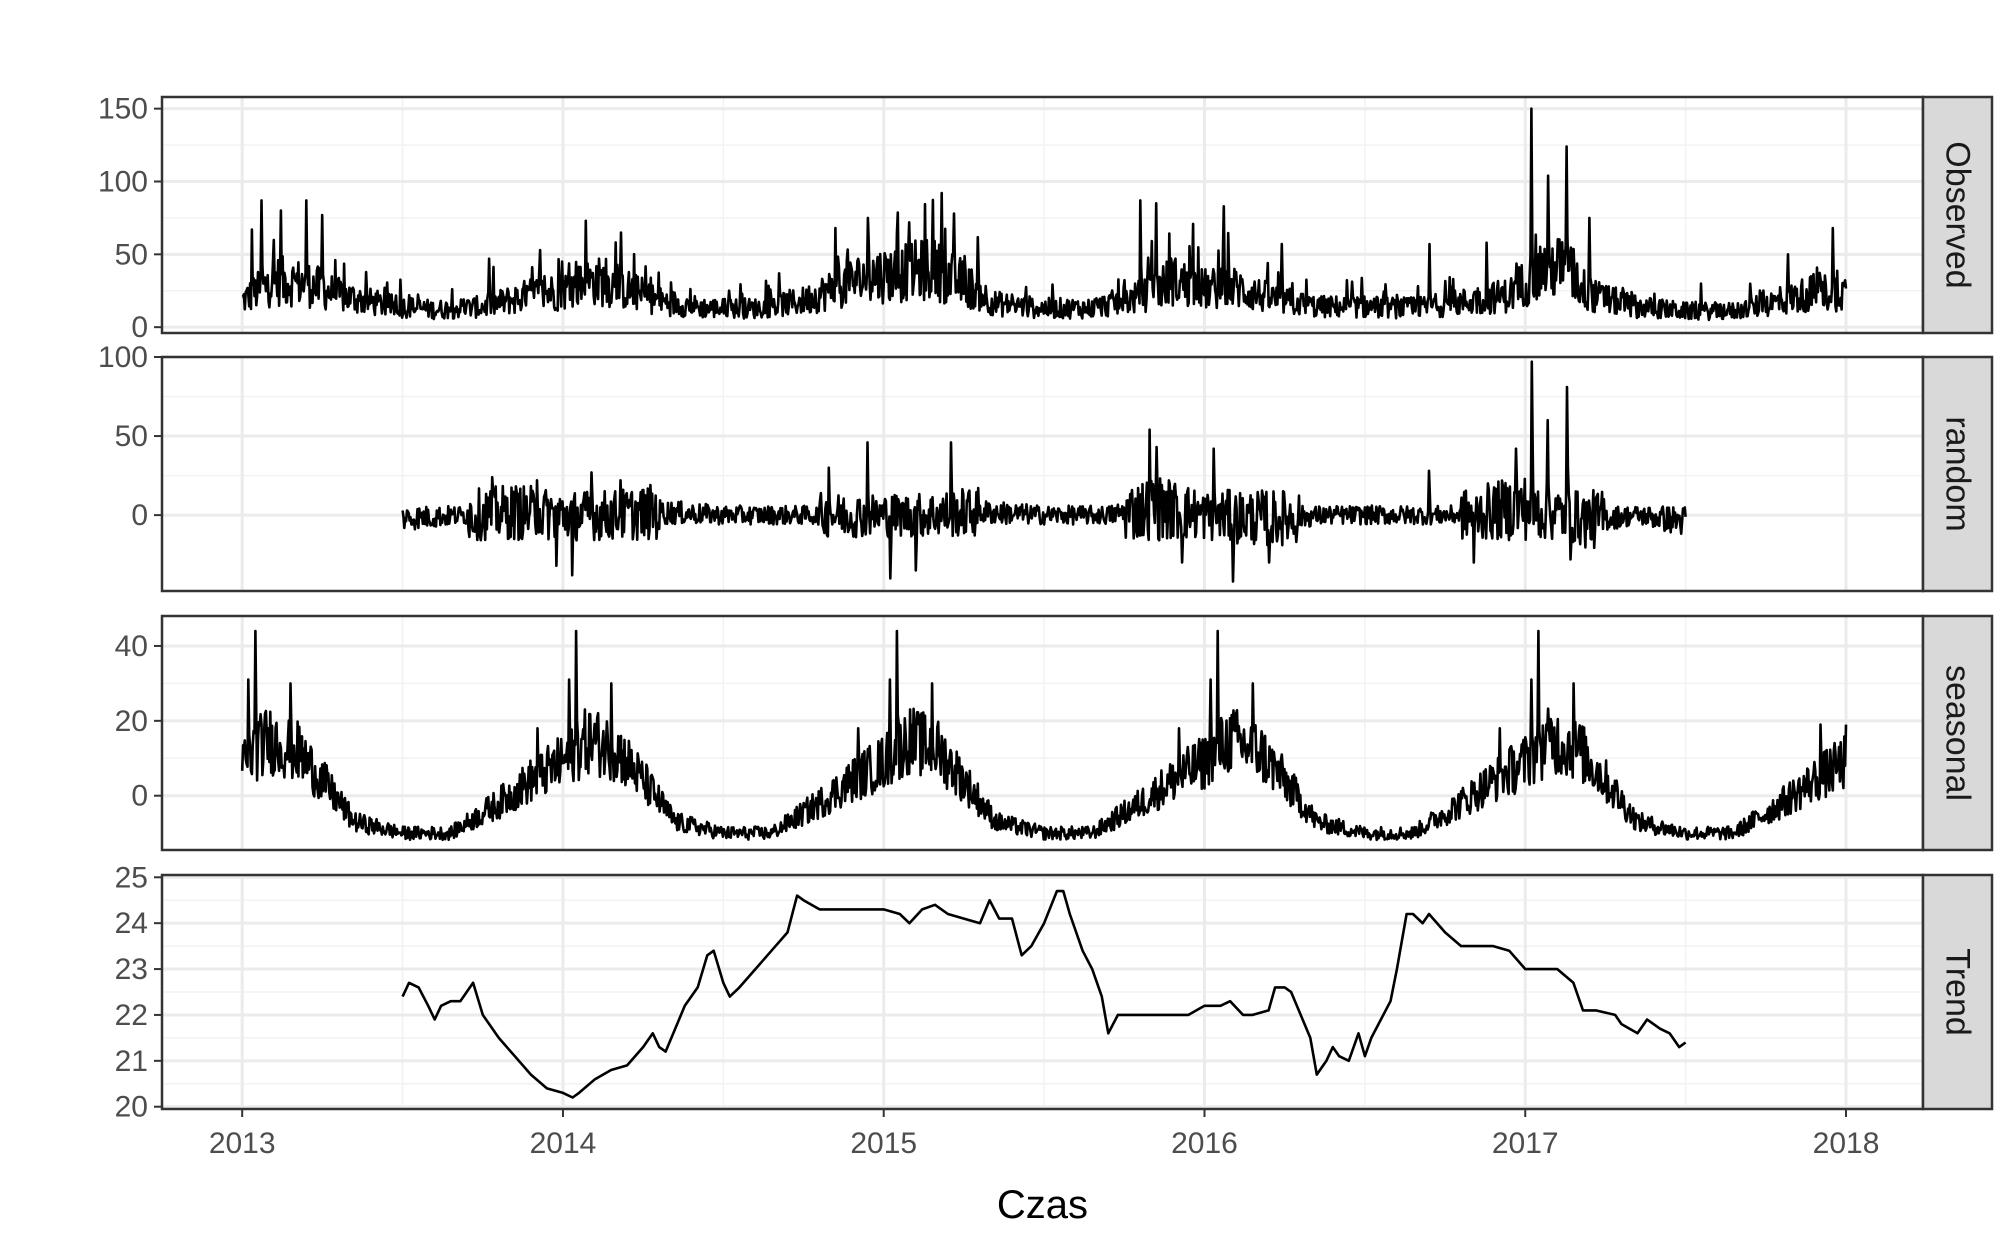 This screenshot has height=1248, width=2012. What do you see at coordinates (131, 1015) in the screenshot?
I see `y-tick-label: 22` at bounding box center [131, 1015].